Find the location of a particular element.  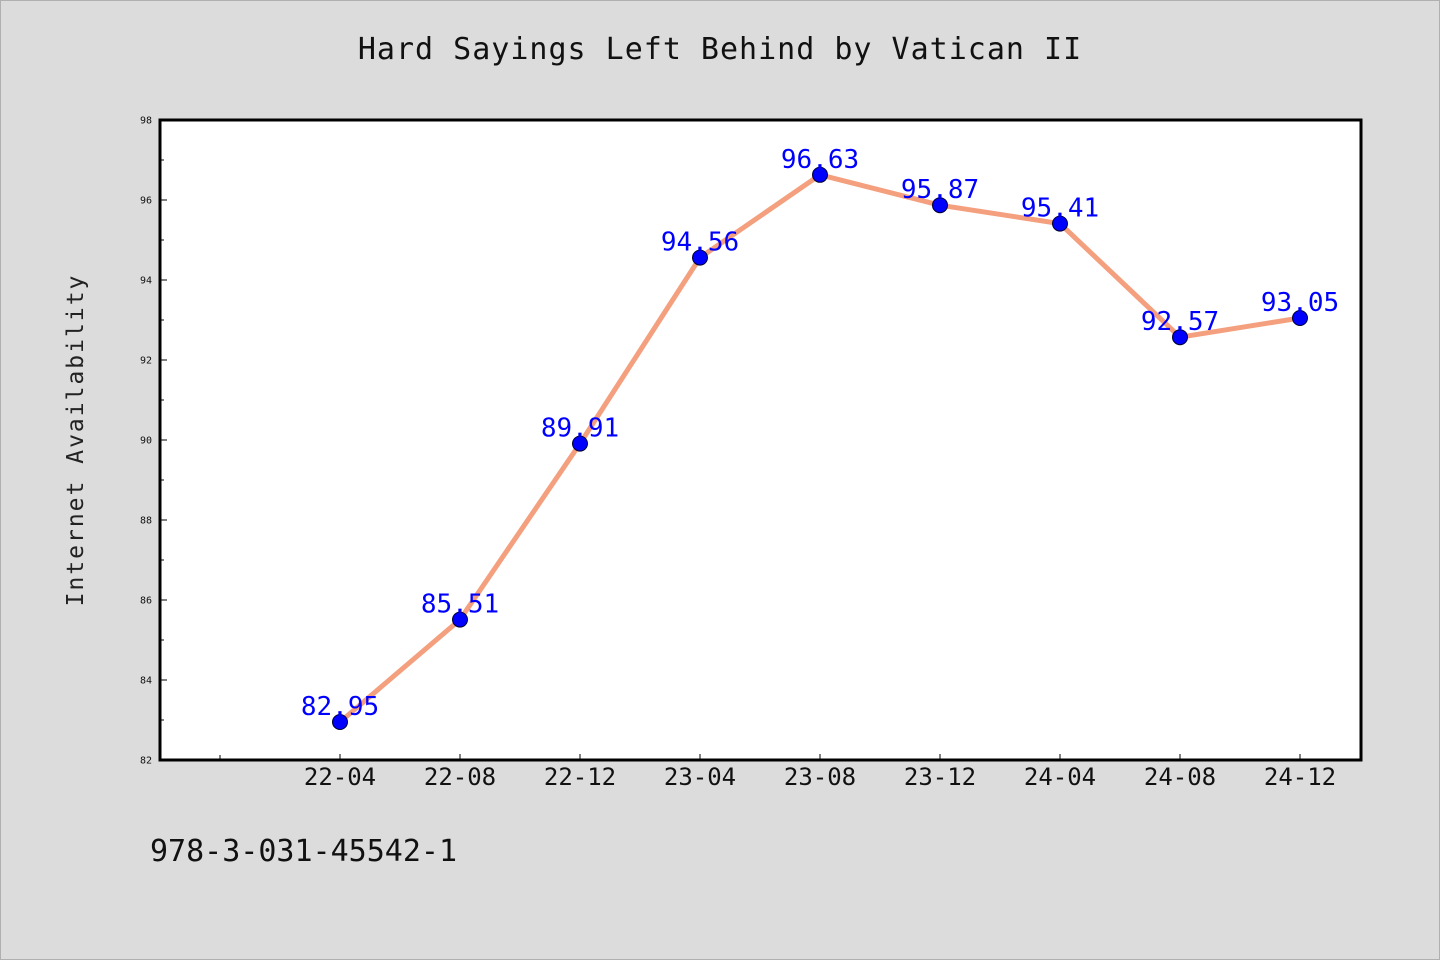

y-tick-label: 90 is located at coordinates (146, 441).